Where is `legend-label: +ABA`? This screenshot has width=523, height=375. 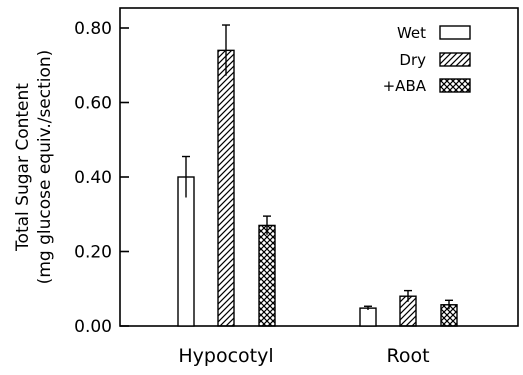 legend-label: +ABA is located at coordinates (405, 86).